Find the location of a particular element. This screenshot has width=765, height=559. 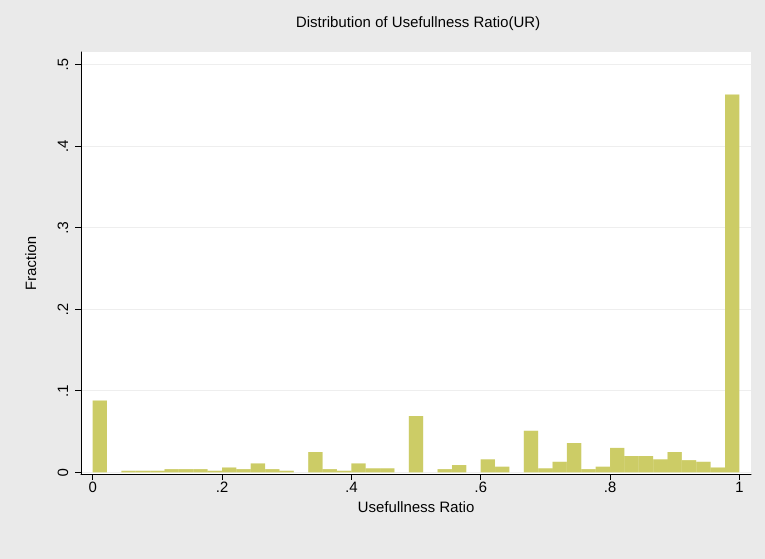

y-tick-label: 0 is located at coordinates (63, 472).